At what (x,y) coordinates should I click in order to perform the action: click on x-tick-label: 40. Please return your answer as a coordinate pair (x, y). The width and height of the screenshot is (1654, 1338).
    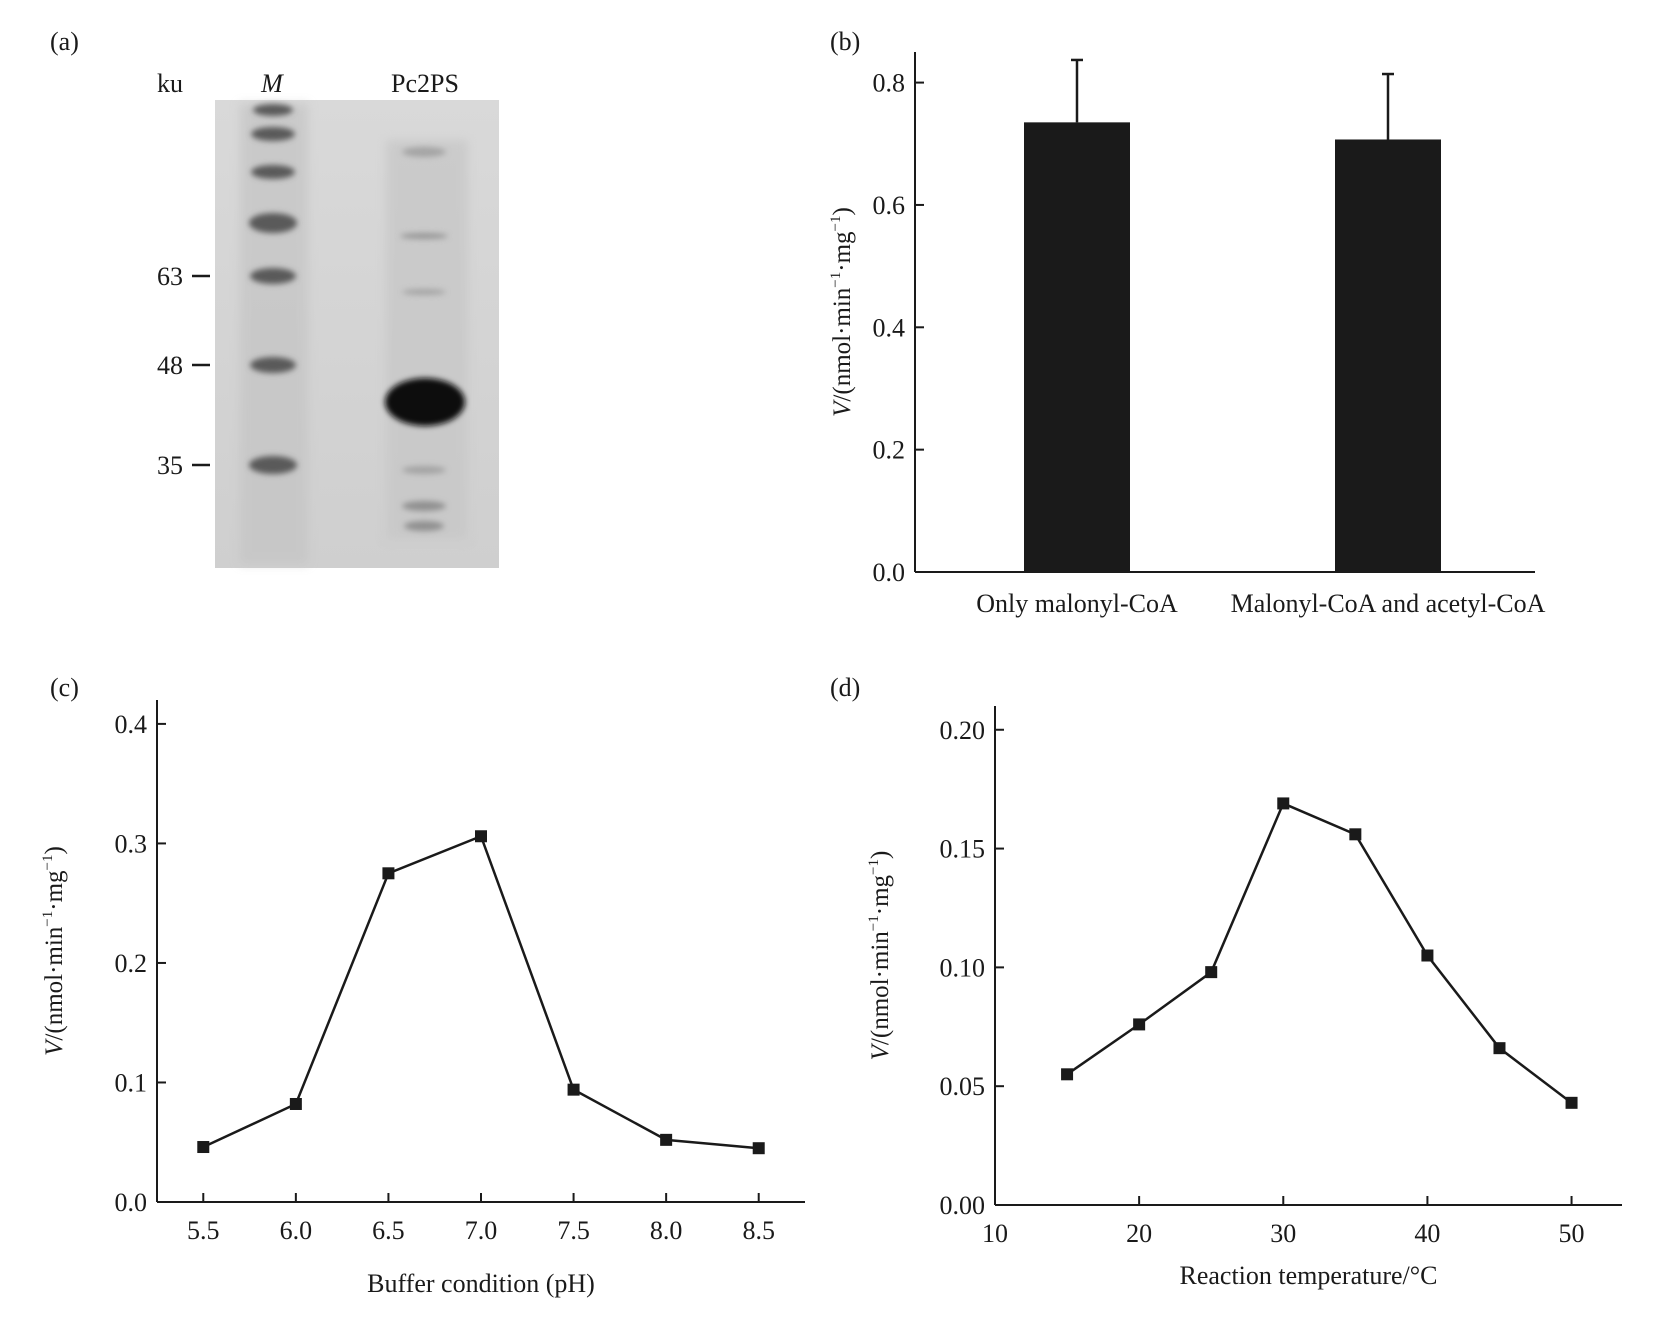
    Looking at the image, I should click on (1427, 1233).